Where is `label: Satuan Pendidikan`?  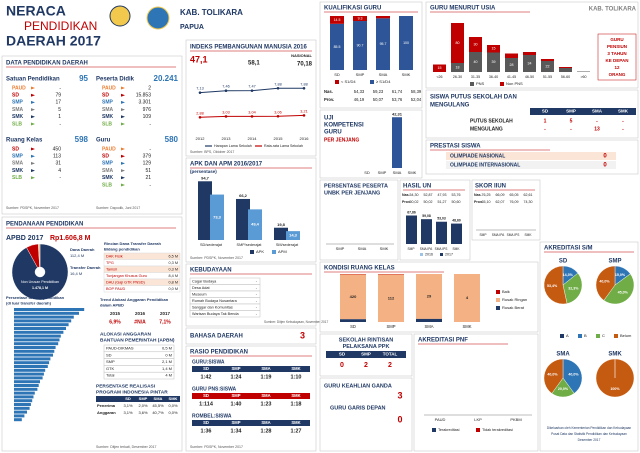 label: Satuan Pendidikan is located at coordinates (33, 80).